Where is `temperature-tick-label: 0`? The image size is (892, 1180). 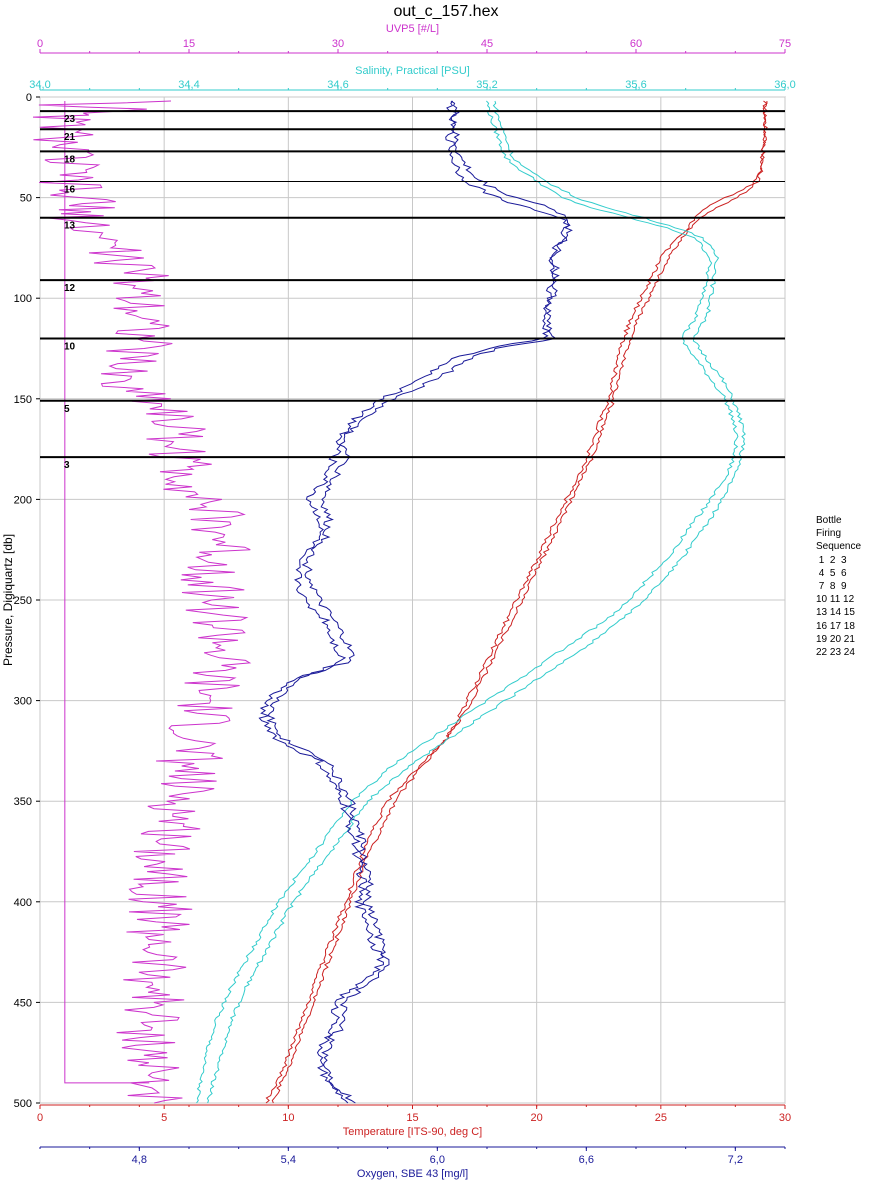 temperature-tick-label: 0 is located at coordinates (40, 1118).